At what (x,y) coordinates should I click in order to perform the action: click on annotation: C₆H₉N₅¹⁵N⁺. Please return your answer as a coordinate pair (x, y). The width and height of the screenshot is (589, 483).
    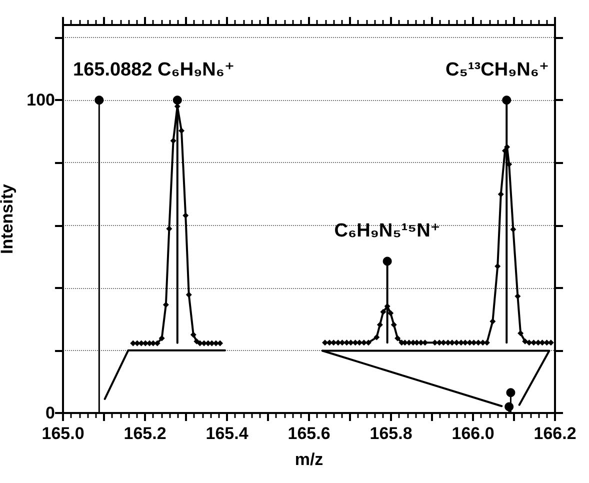
    Looking at the image, I should click on (387, 231).